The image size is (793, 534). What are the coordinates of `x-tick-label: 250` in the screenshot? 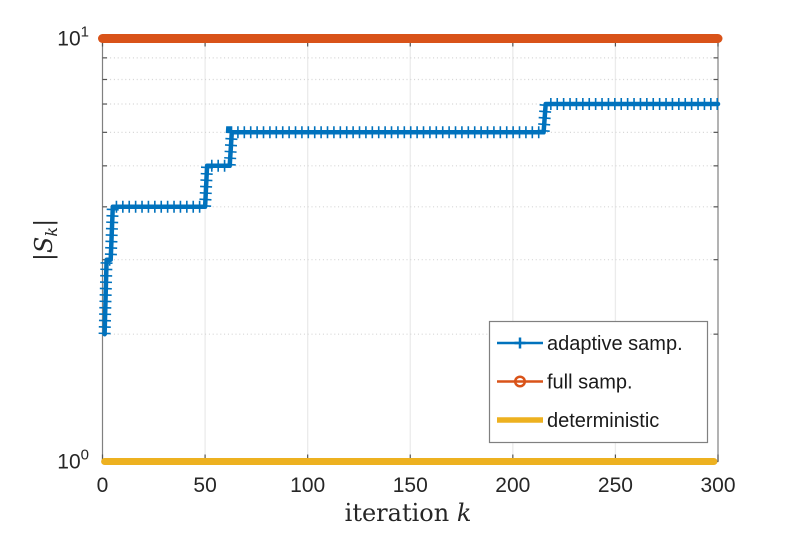 It's located at (615, 485).